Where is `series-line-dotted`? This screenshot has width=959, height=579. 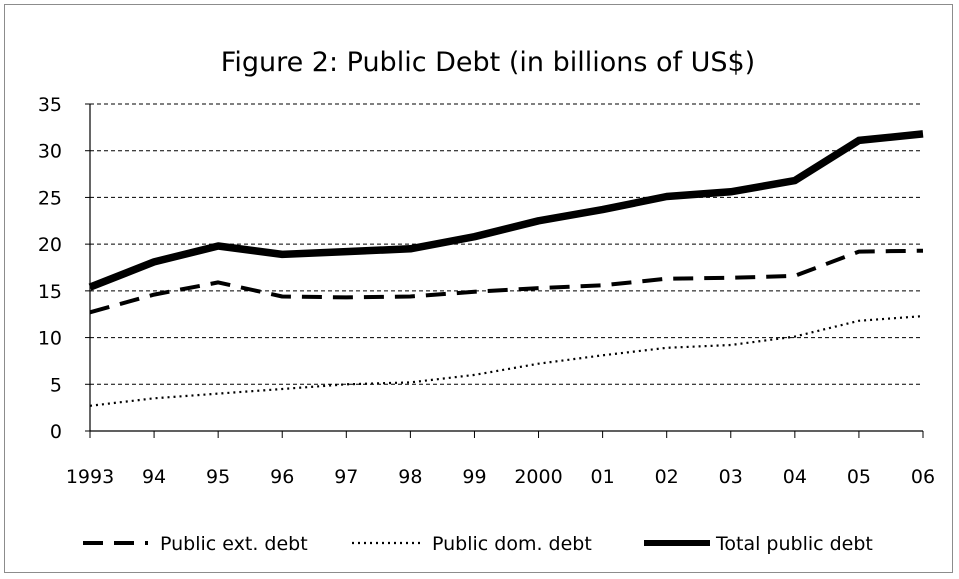 series-line-dotted is located at coordinates (506, 361).